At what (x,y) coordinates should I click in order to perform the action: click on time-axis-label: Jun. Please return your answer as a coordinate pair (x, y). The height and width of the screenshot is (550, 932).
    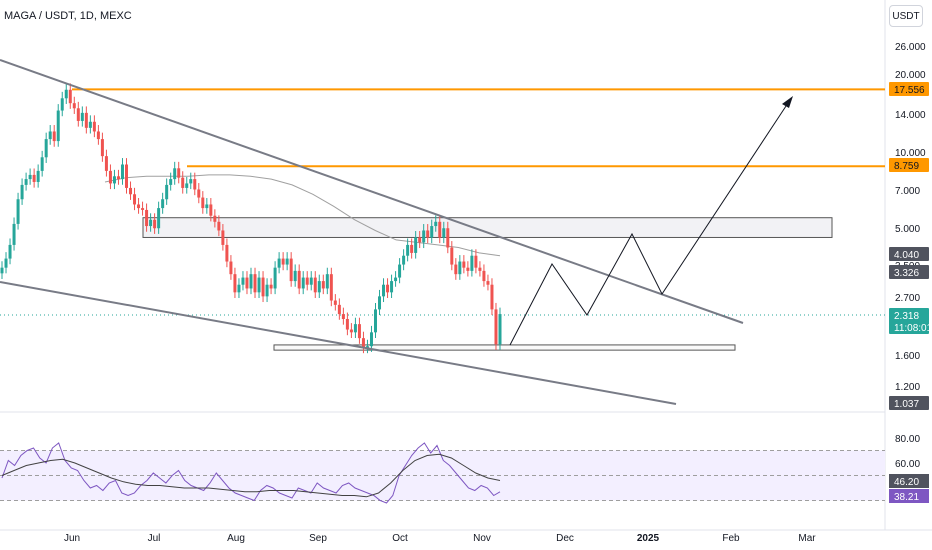
    Looking at the image, I should click on (72, 538).